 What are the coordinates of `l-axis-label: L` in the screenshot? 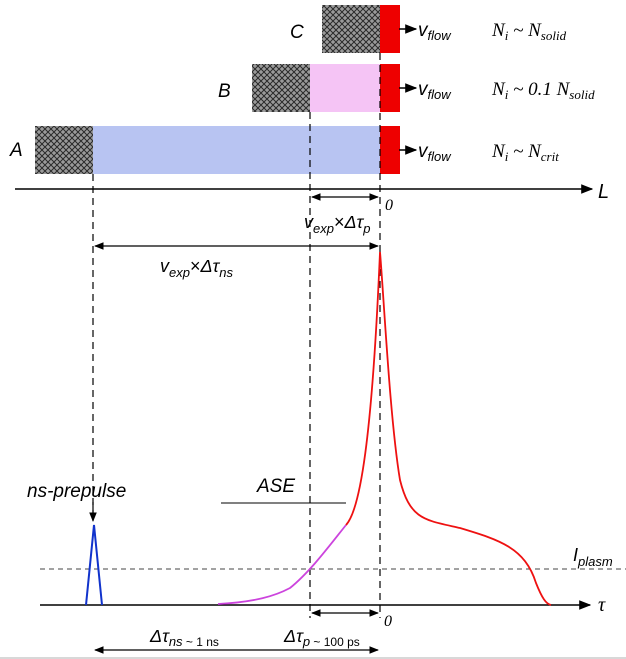 It's located at (603, 192).